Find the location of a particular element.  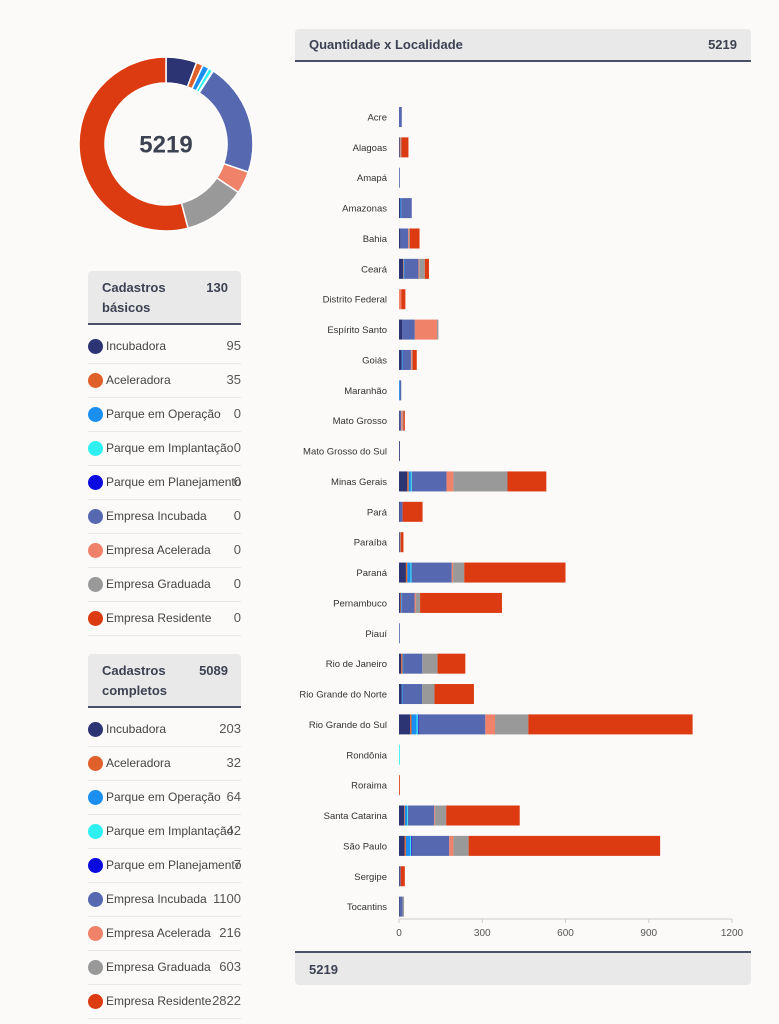

bar-bahia-empresa-residente is located at coordinates (414, 238).